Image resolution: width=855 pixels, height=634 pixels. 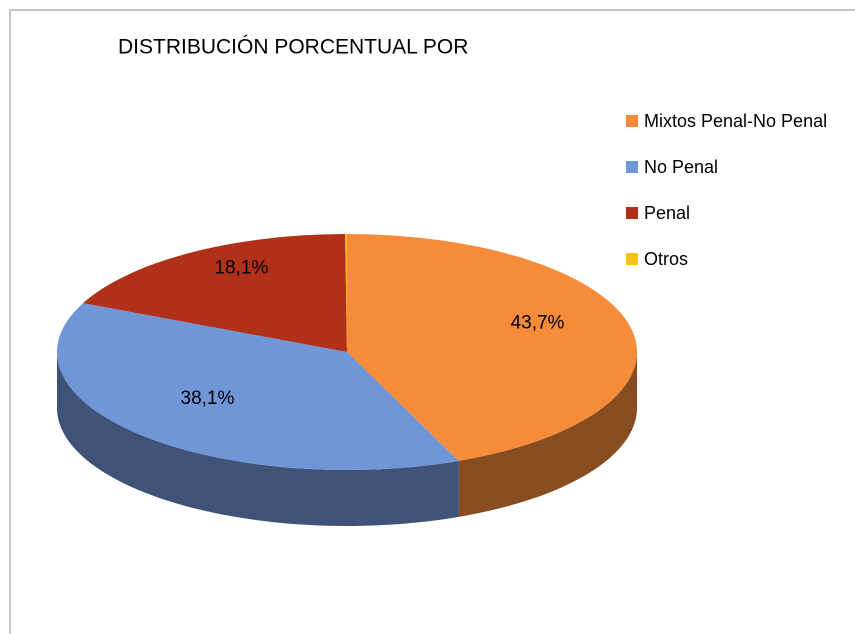 What do you see at coordinates (734, 259) in the screenshot?
I see `legend-item: Otros` at bounding box center [734, 259].